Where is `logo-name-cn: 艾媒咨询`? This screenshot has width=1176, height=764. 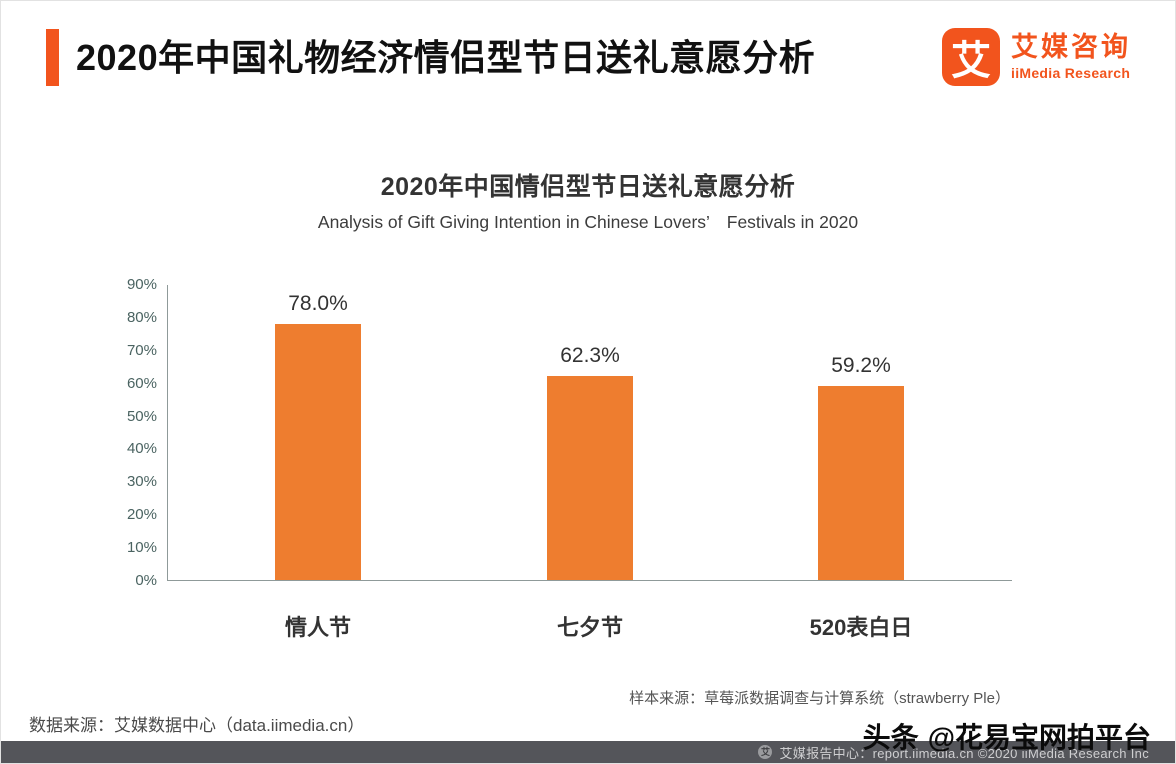 logo-name-cn: 艾媒咨询 is located at coordinates (1071, 46).